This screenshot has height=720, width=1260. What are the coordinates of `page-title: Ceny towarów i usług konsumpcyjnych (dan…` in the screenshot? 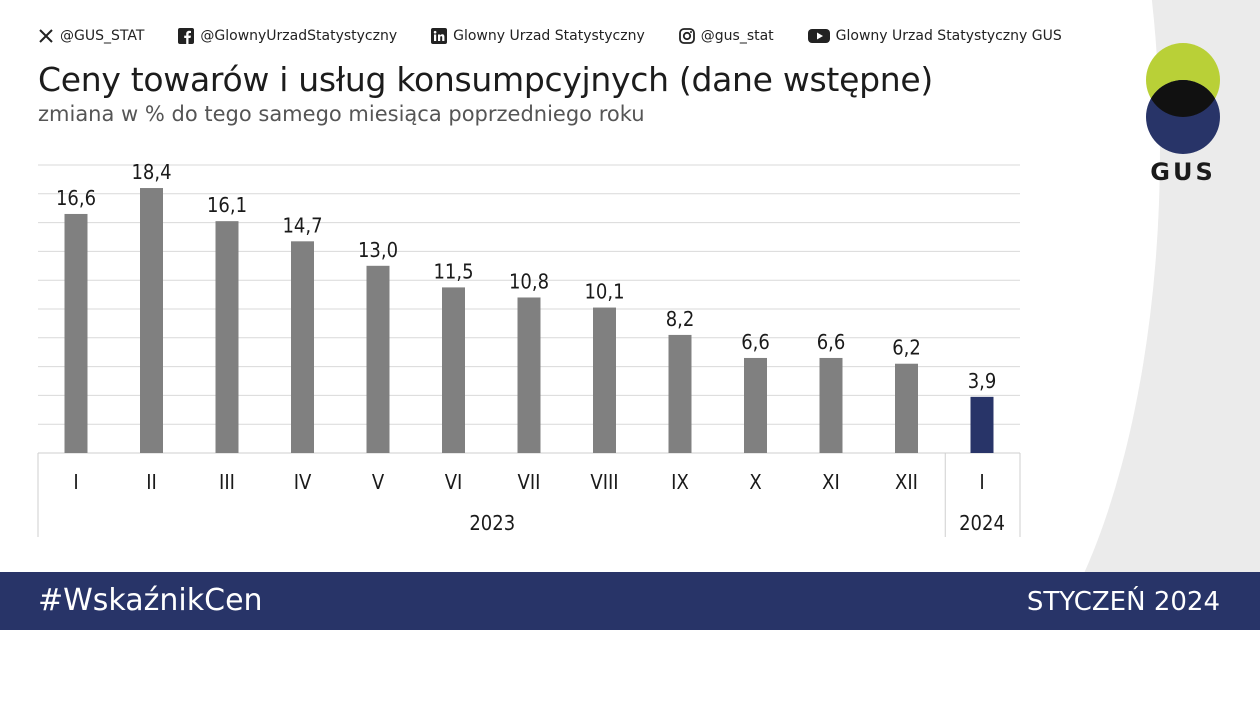 It's located at (485, 79).